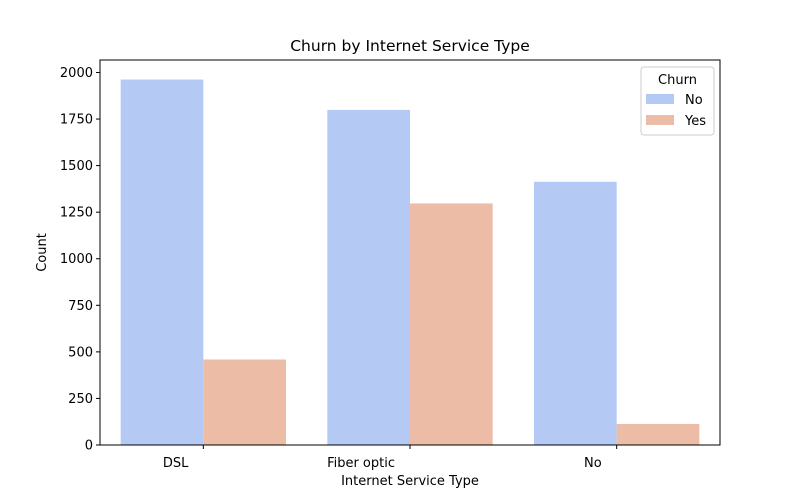 The image size is (800, 500). Describe the element at coordinates (410, 46) in the screenshot. I see `chart-title: Churn by Internet Service Type` at that location.